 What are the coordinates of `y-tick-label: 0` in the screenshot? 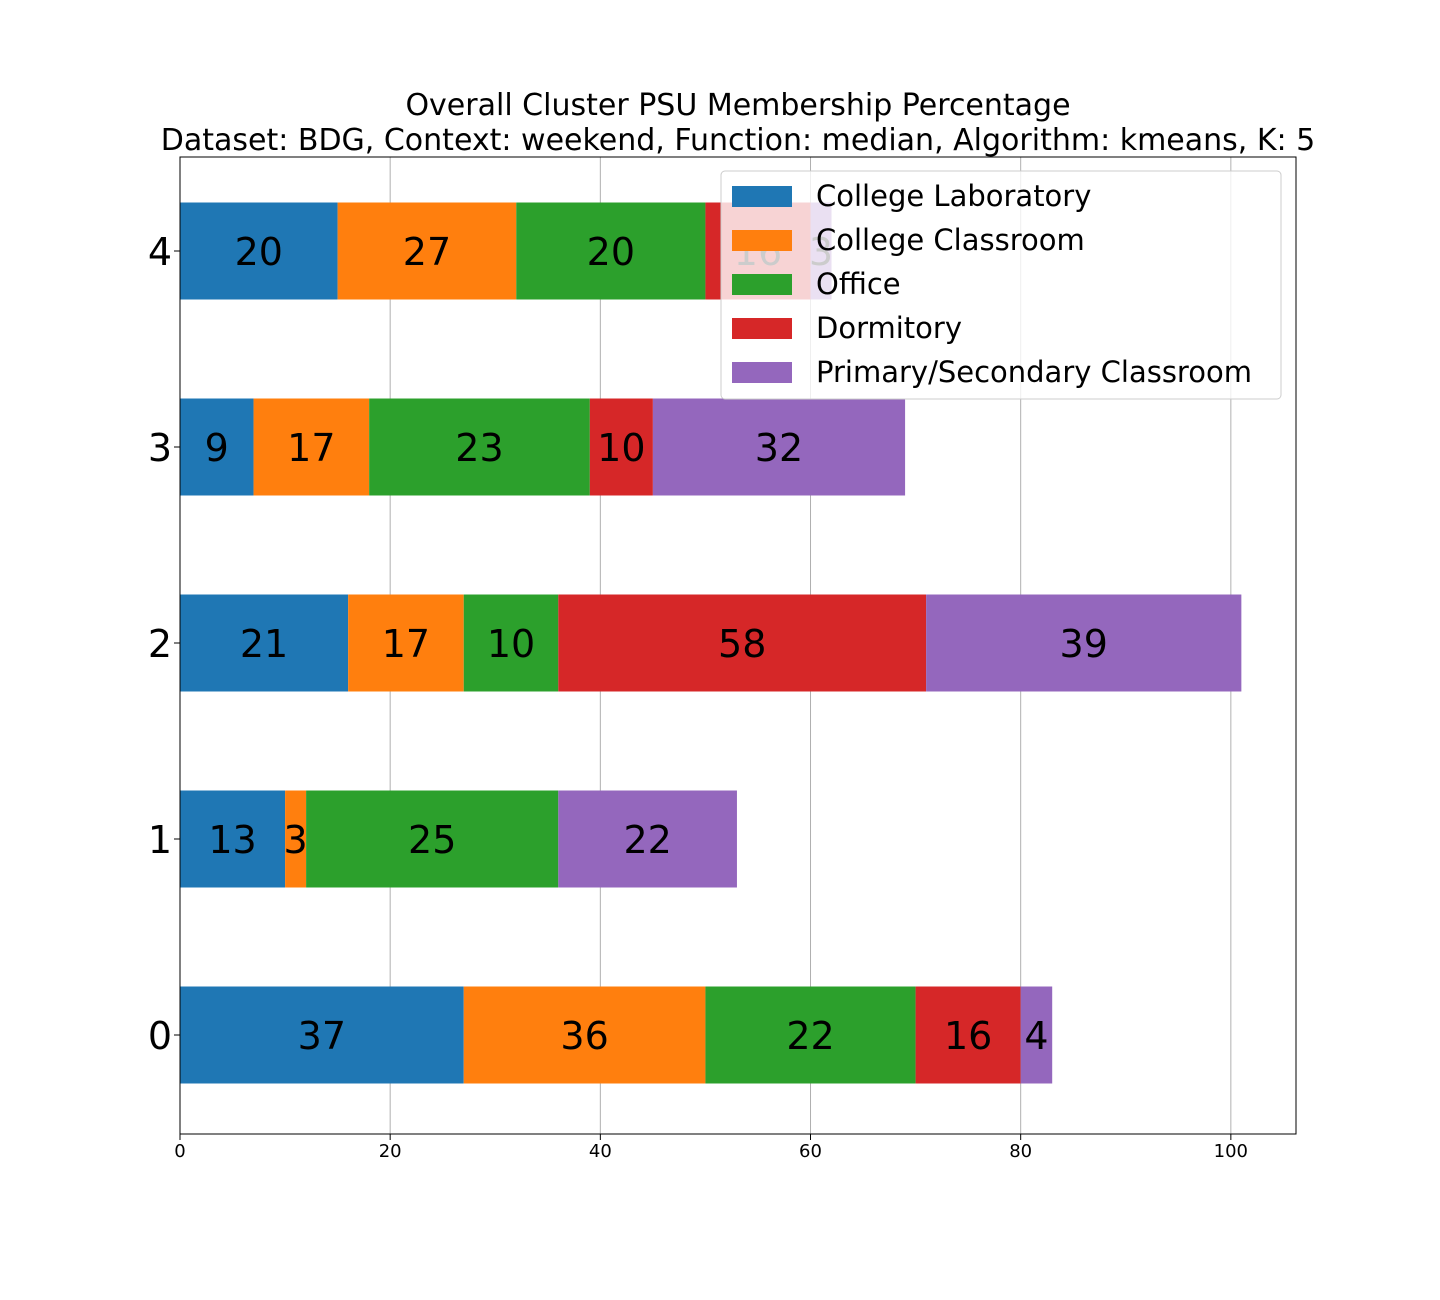 It's located at (160, 1036).